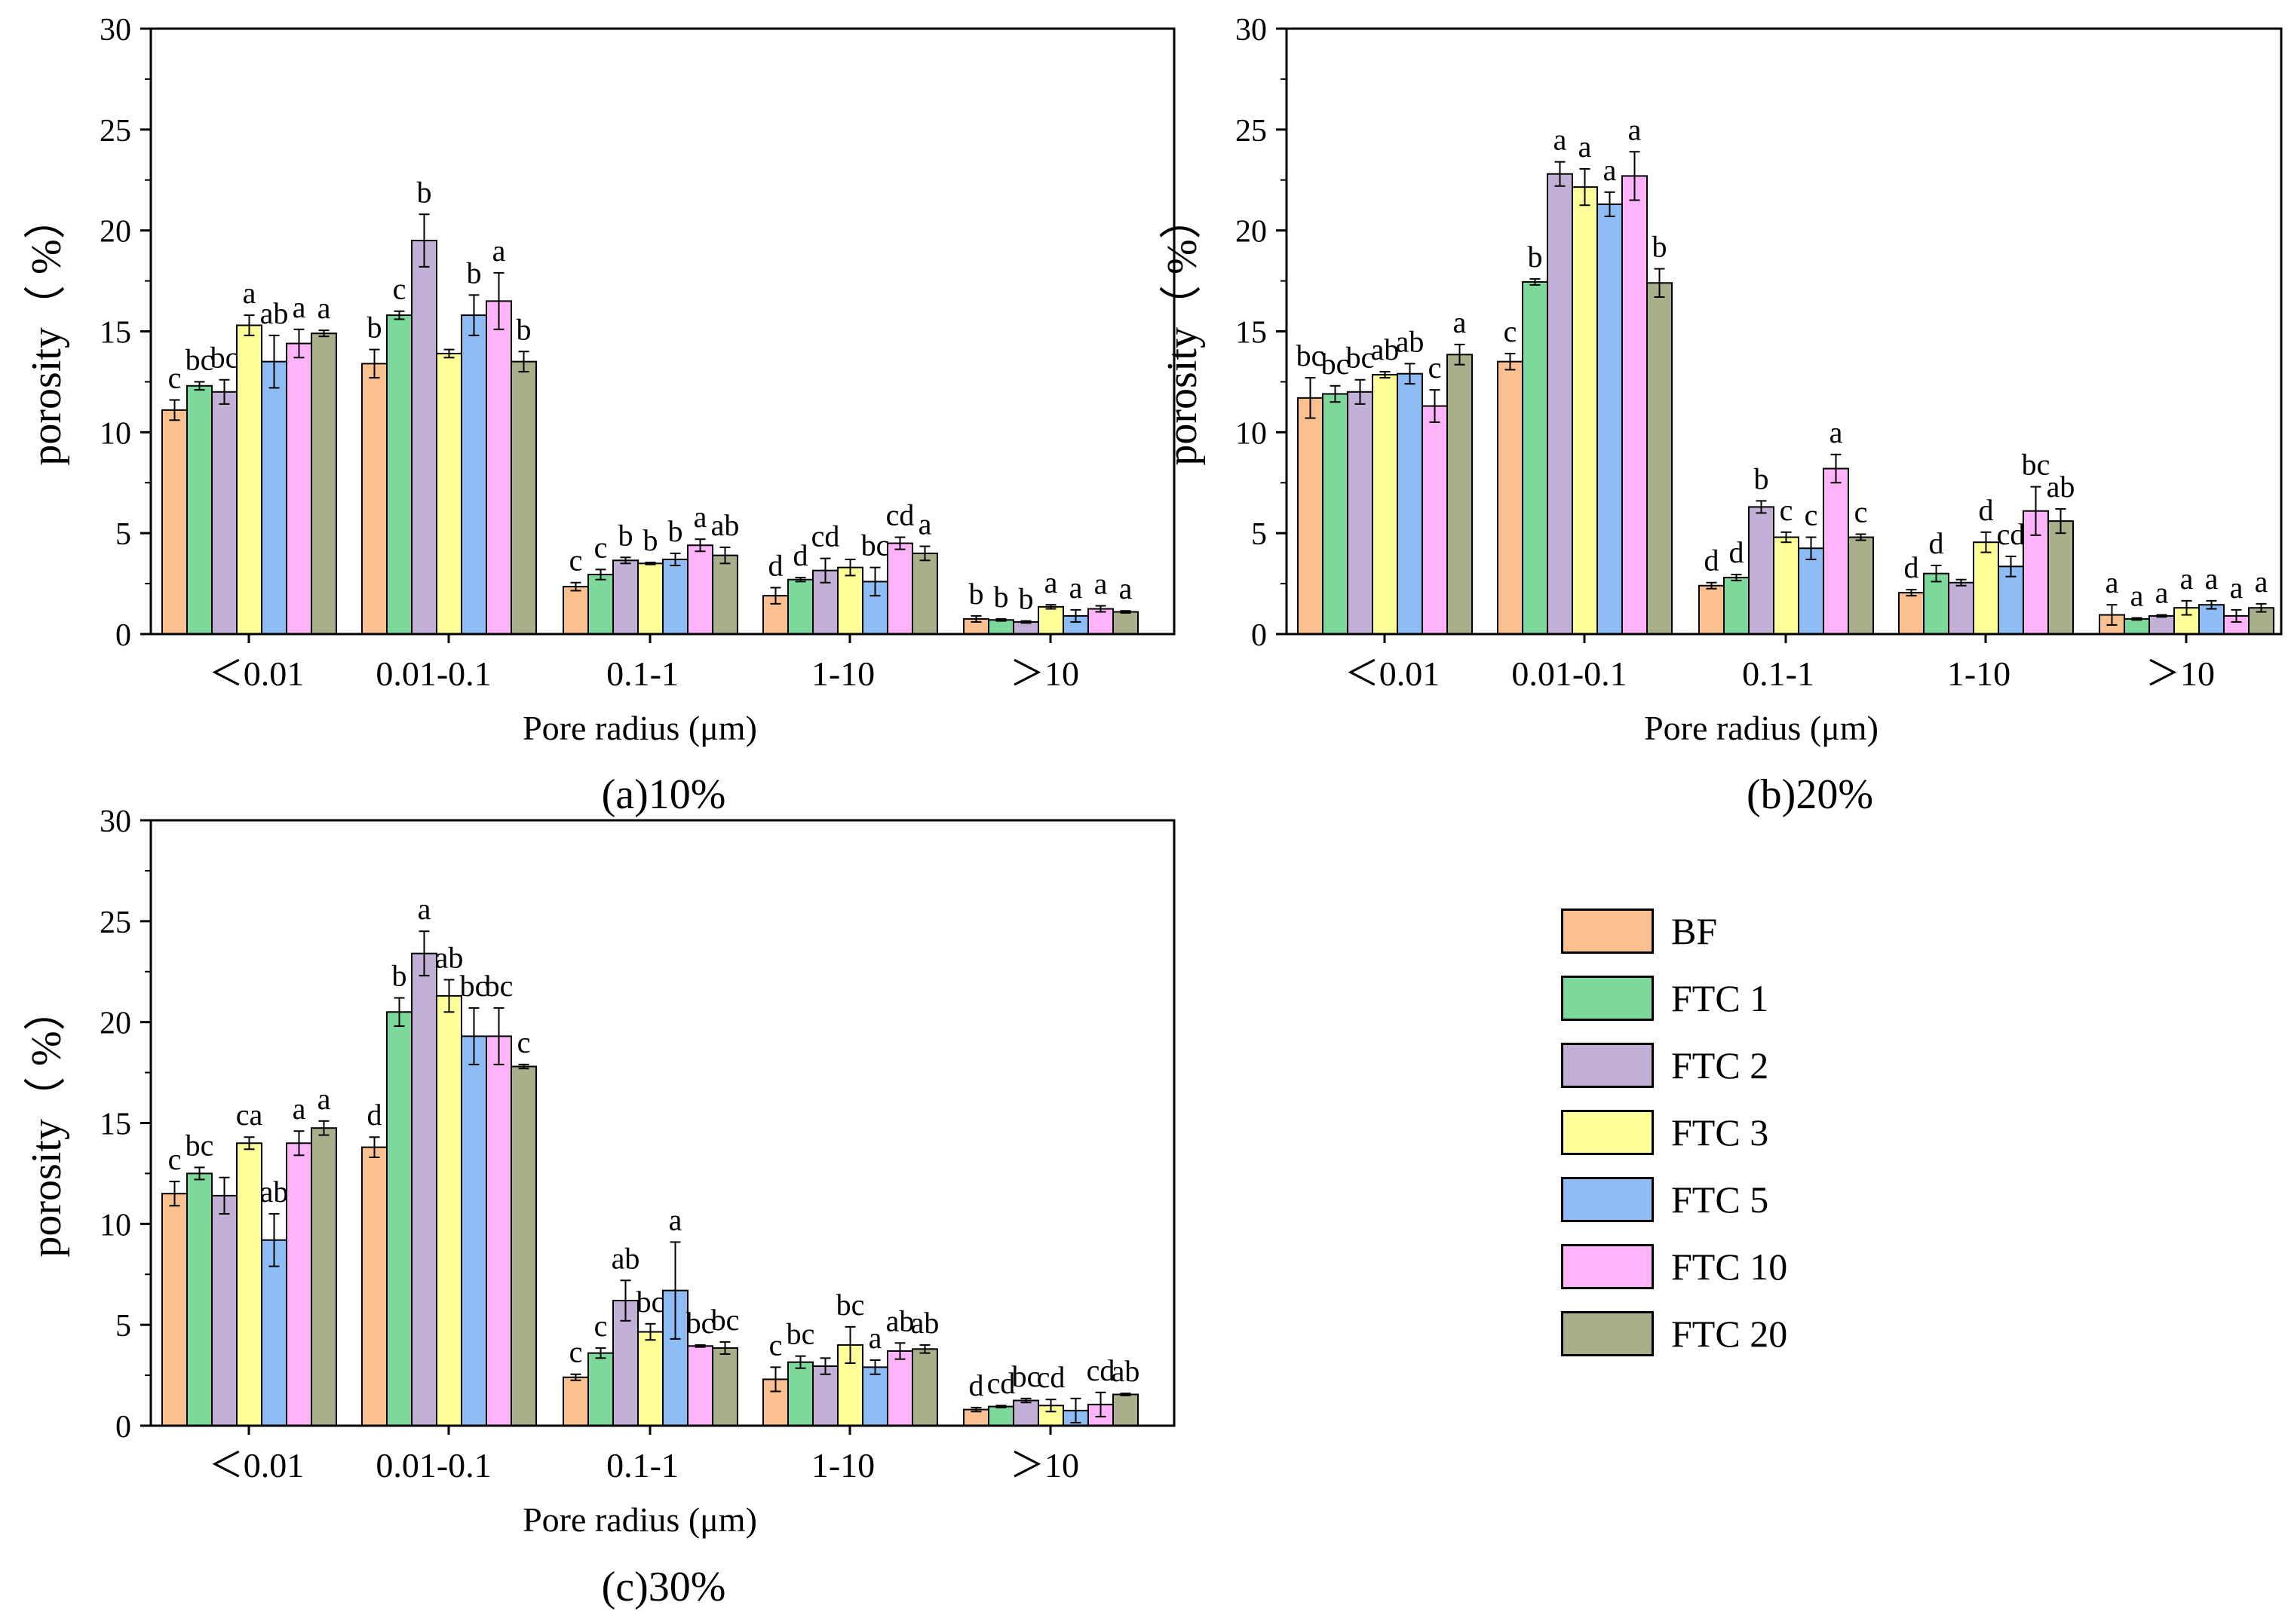 The image size is (2288, 1624). I want to click on legend-item-ftc5: FTC 5, so click(1787, 1201).